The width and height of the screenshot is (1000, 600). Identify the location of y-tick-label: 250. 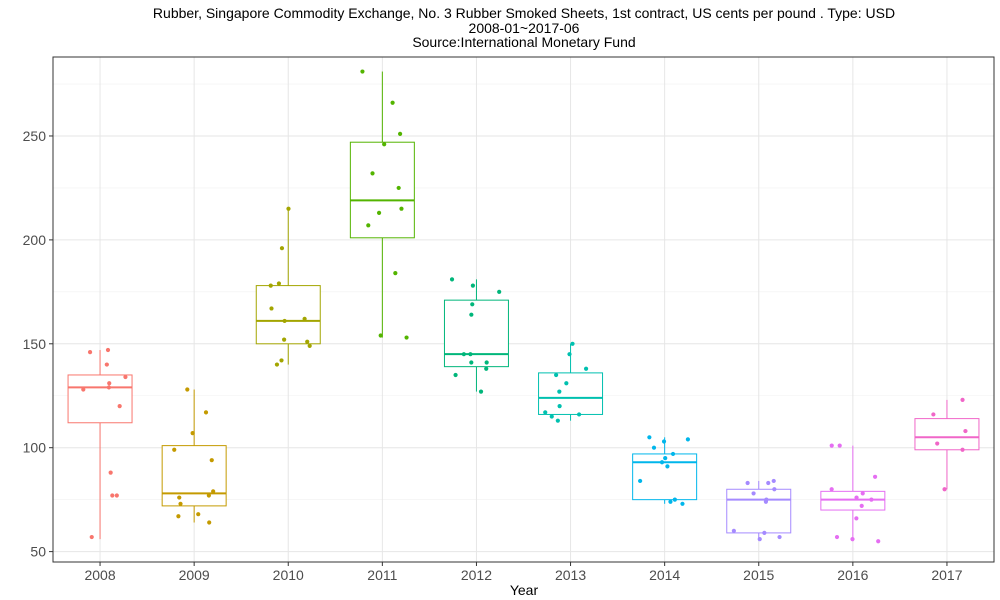
(35, 136).